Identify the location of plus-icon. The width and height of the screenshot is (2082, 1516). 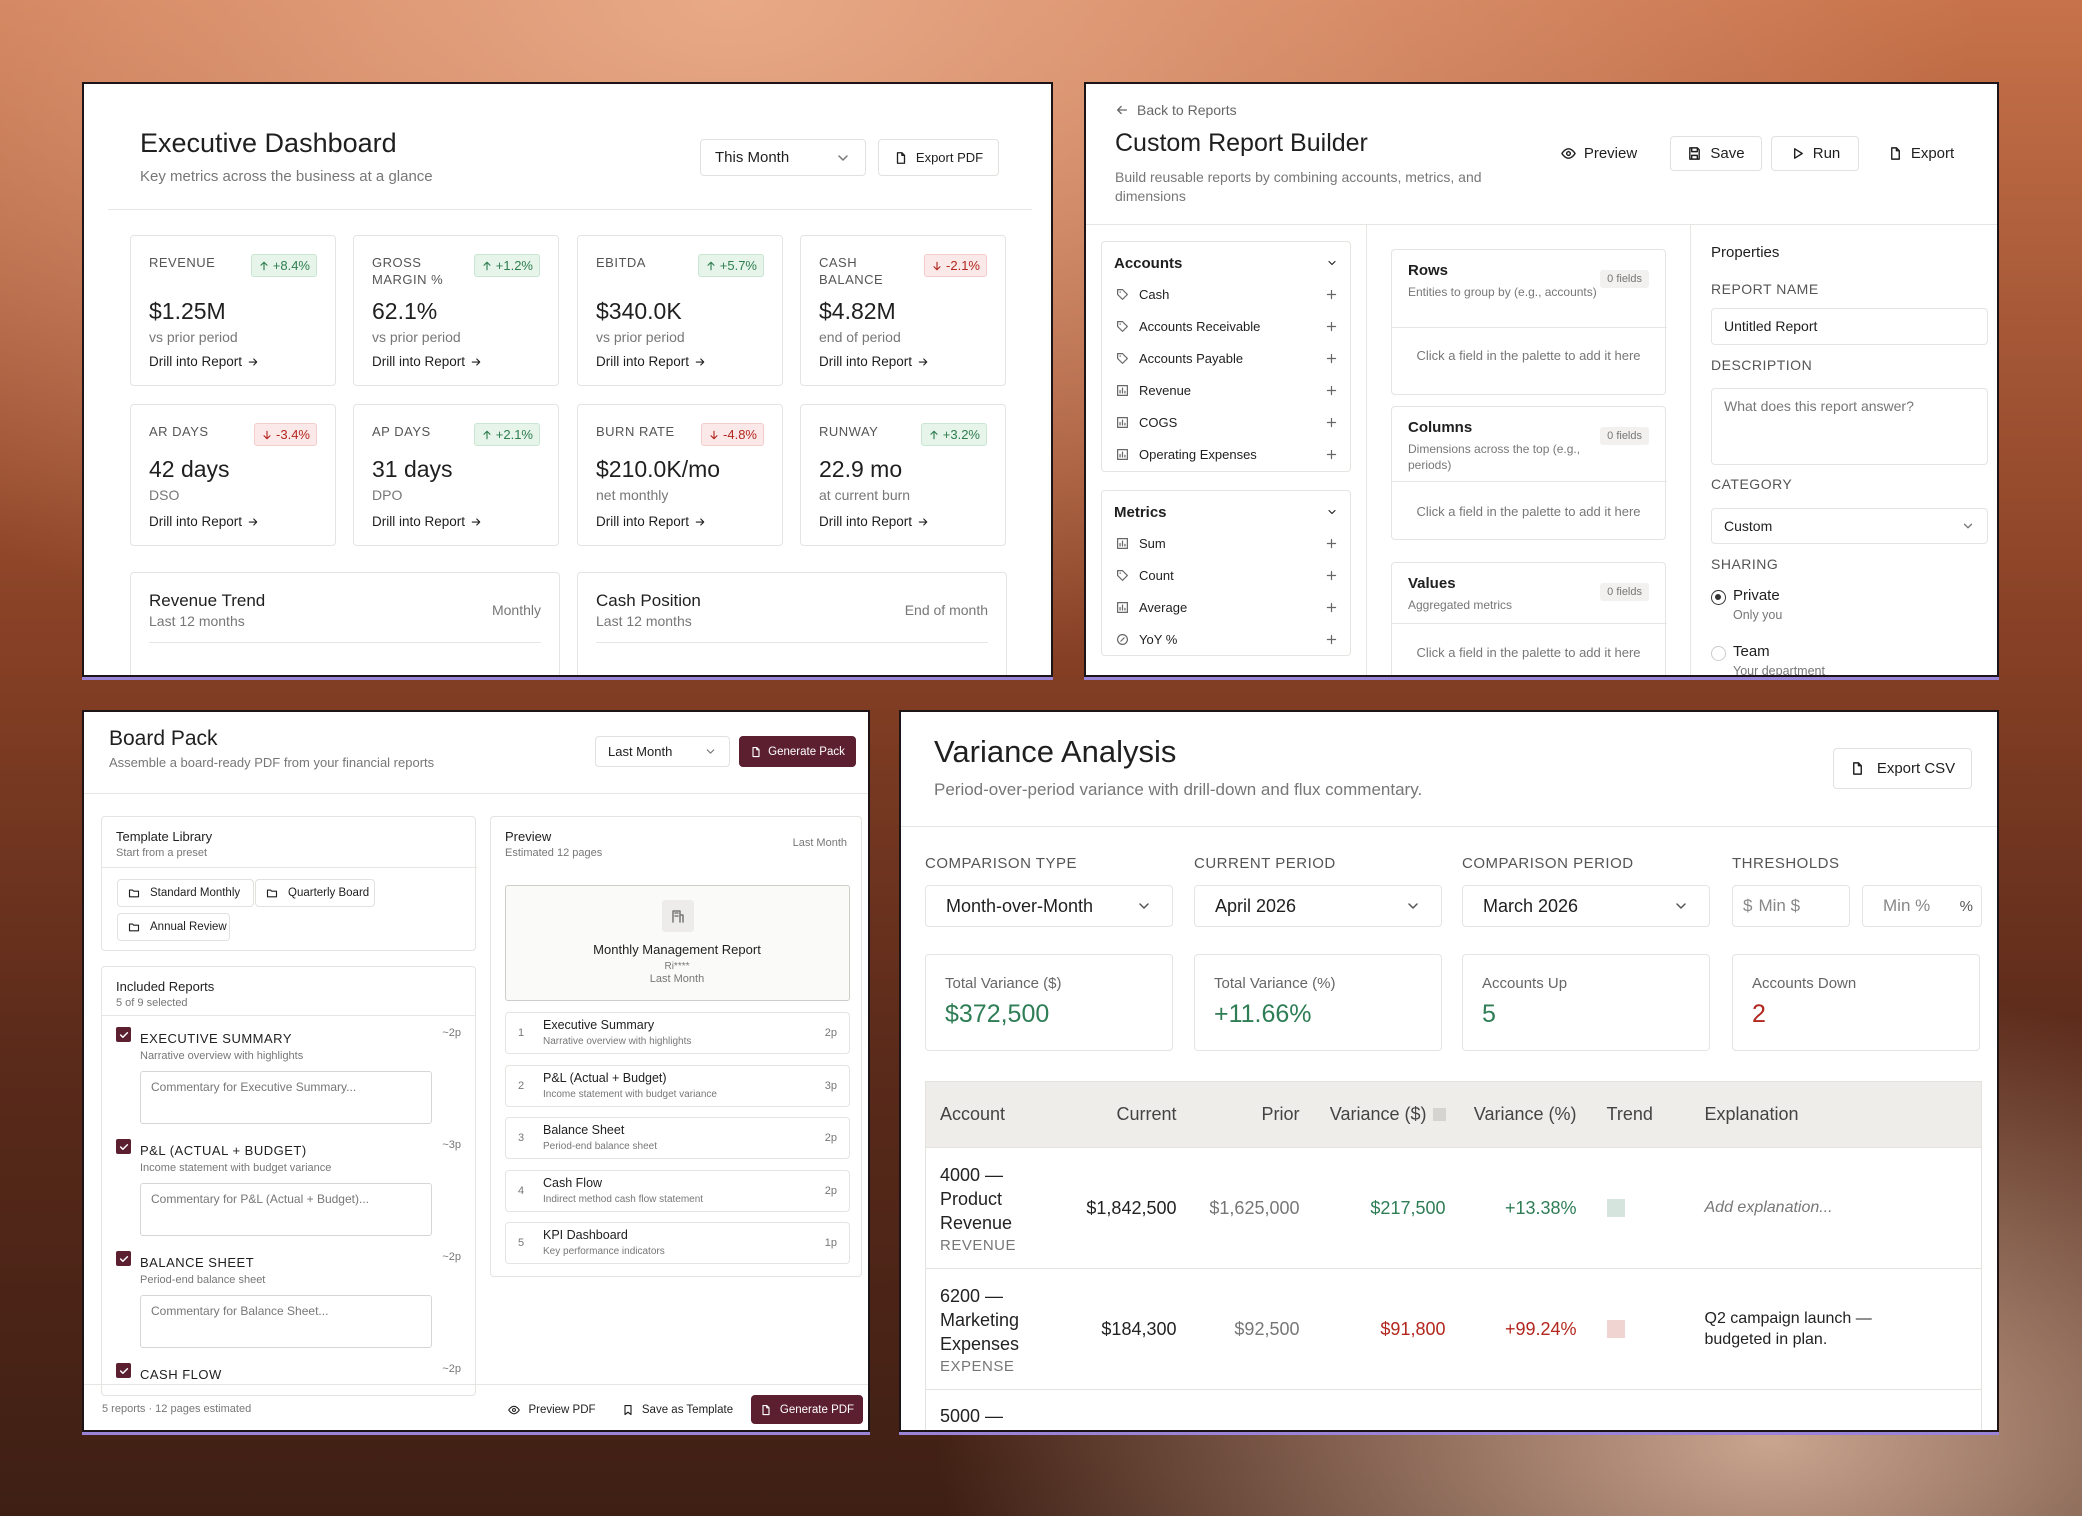
(1331, 358).